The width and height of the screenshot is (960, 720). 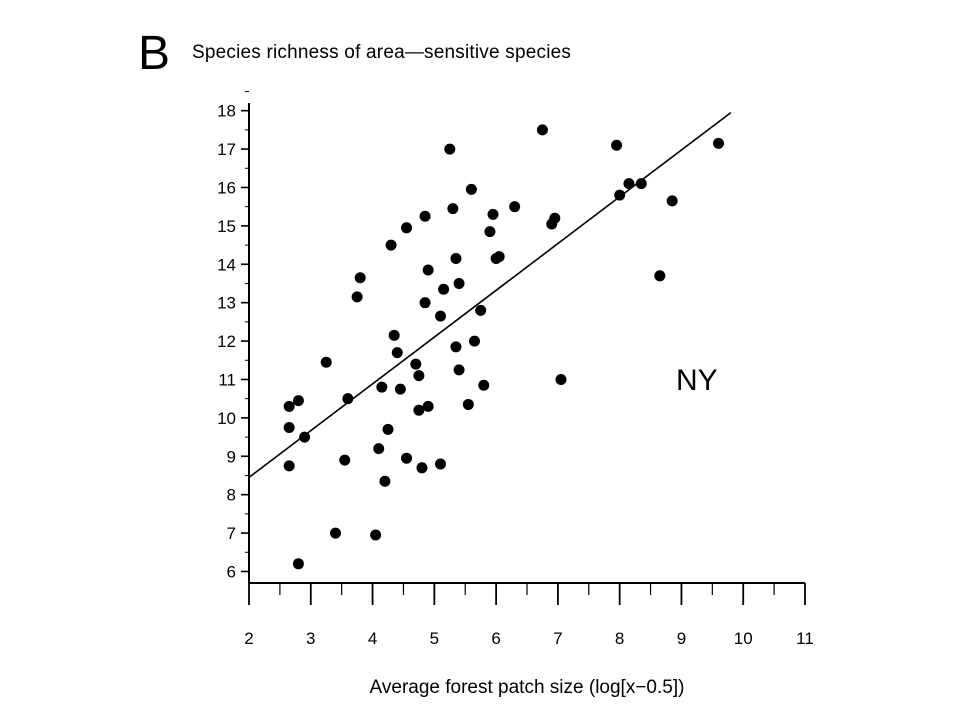 What do you see at coordinates (434, 638) in the screenshot?
I see `x-tick-label: 5` at bounding box center [434, 638].